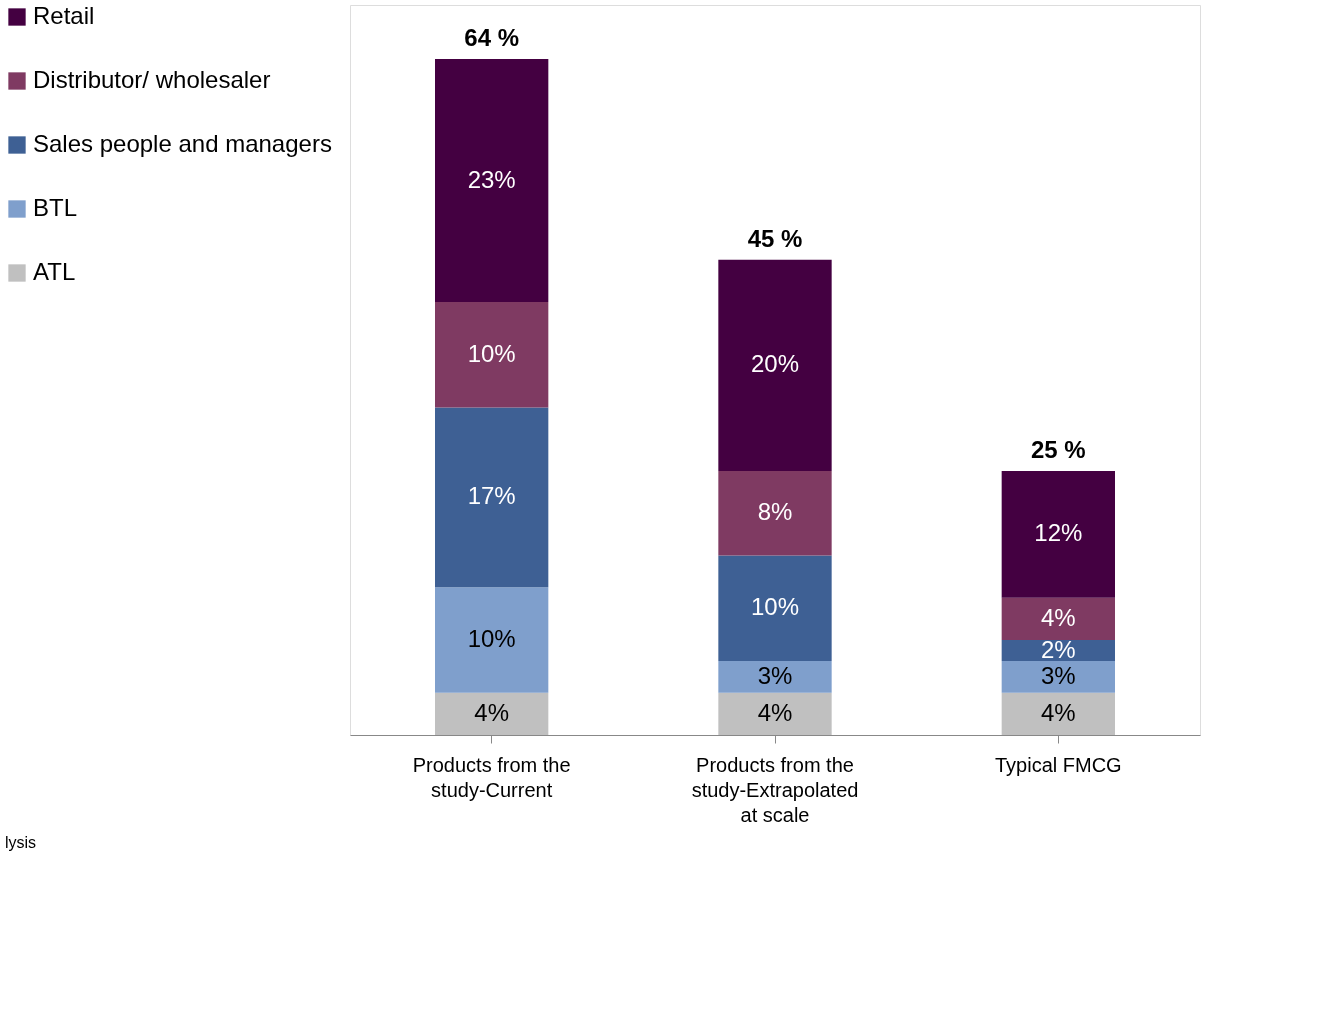 Image resolution: width=1317 pixels, height=1017 pixels. What do you see at coordinates (64, 15) in the screenshot?
I see `legend-label: Retail` at bounding box center [64, 15].